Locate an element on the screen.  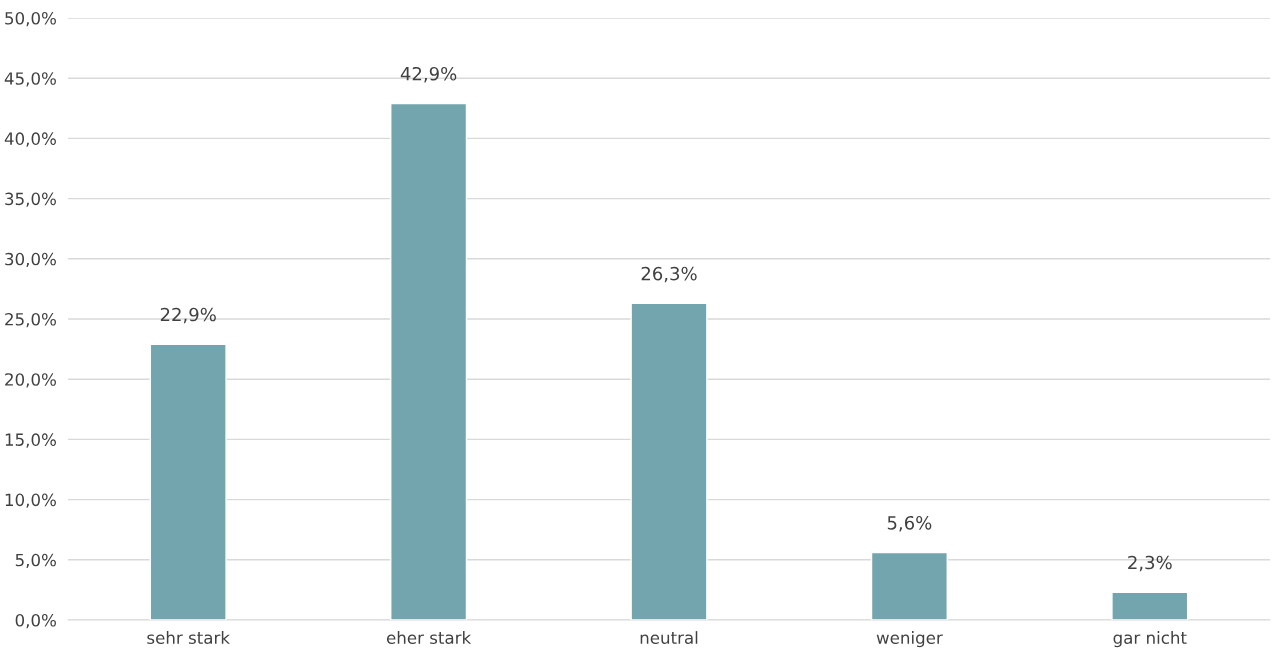
y-tick-label: 30,0% is located at coordinates (30, 260).